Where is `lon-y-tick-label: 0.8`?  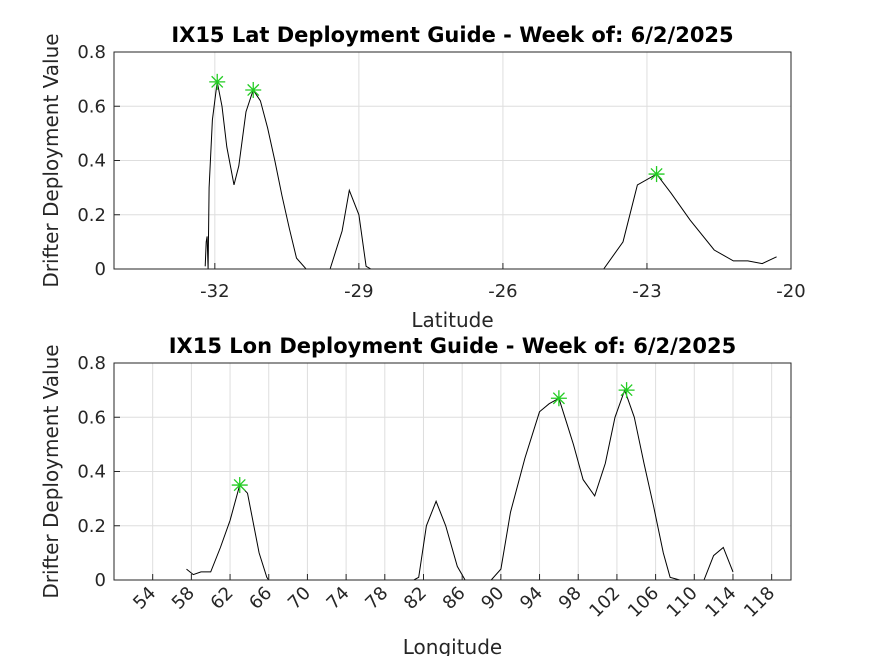 lon-y-tick-label: 0.8 is located at coordinates (91, 363).